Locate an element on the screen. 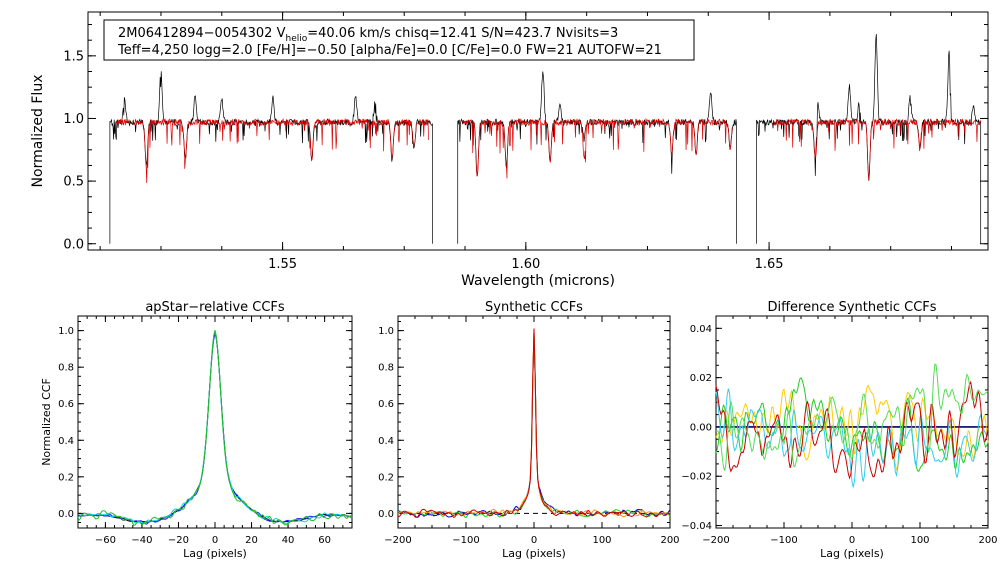 This screenshot has width=1008, height=576. info-v-label: V is located at coordinates (281, 33).